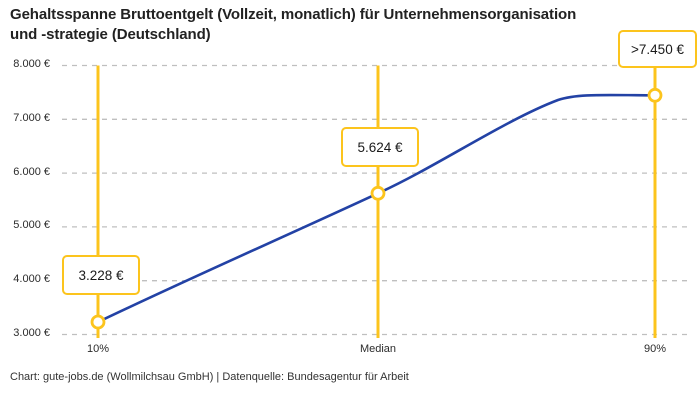 The height and width of the screenshot is (400, 700). I want to click on y-tick-4000: 4.000 €, so click(31, 279).